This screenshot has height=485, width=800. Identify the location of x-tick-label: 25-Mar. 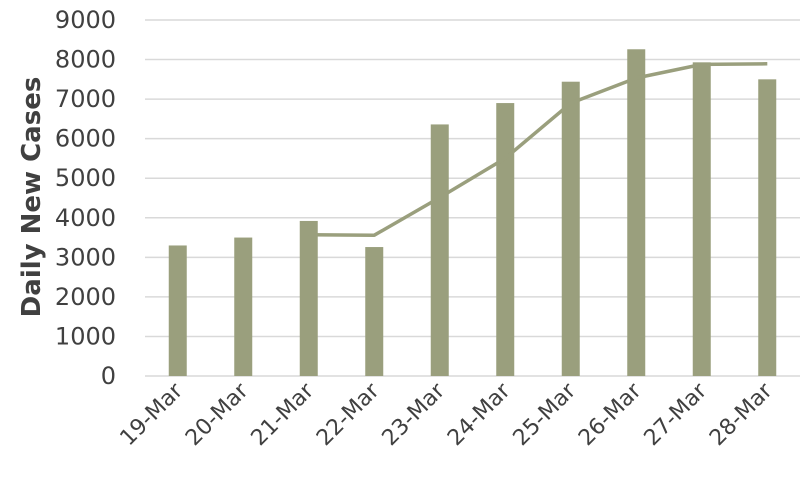
(545, 414).